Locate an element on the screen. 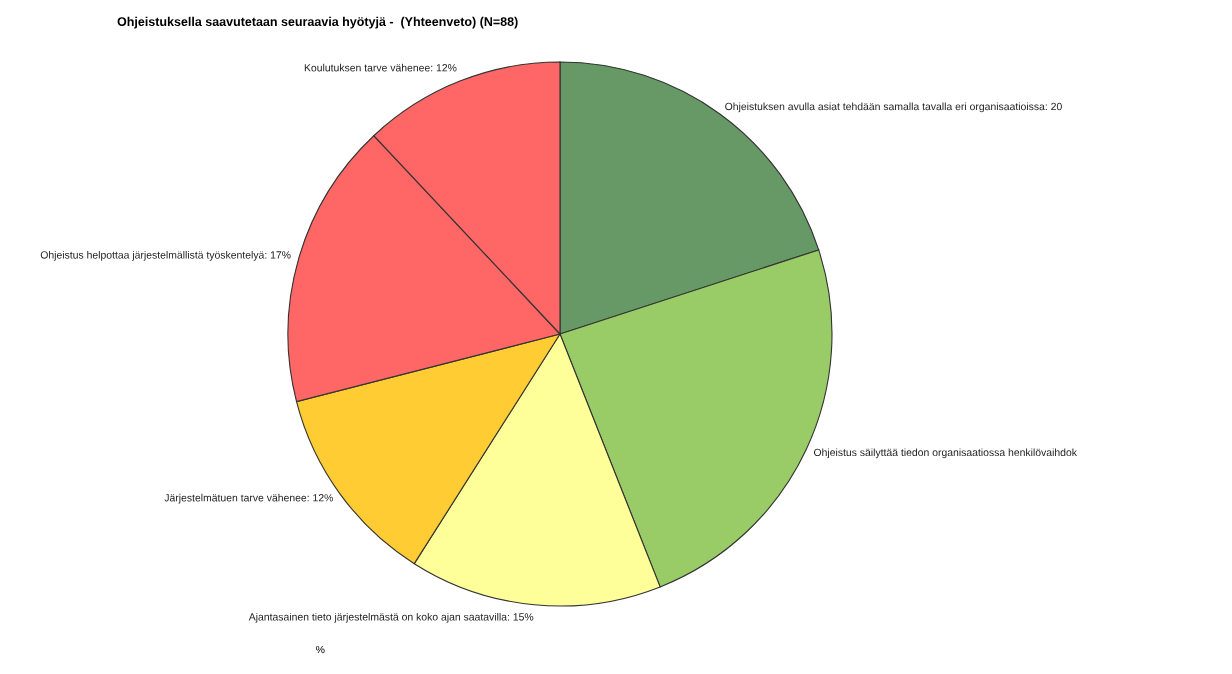 This screenshot has height=674, width=1232. chart-title: Ohjeistuksella saavutetaan seuraavia hyötyjä - (Yhteenveto) (N=88) is located at coordinates (317, 22).